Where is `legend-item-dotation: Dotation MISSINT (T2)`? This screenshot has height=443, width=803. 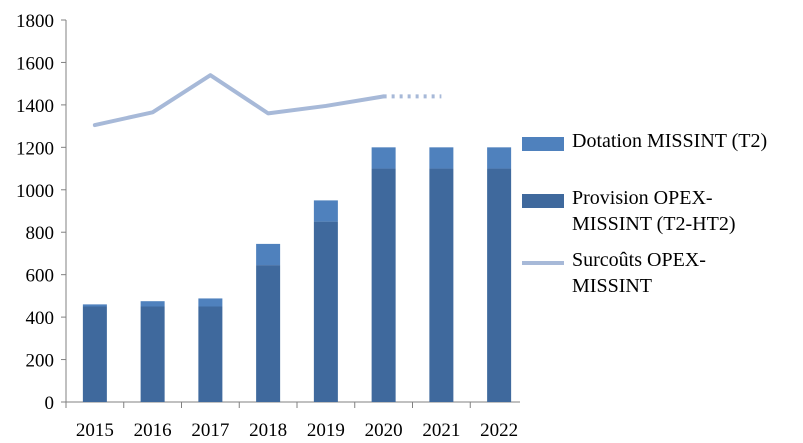 legend-item-dotation: Dotation MISSINT (T2) is located at coordinates (662, 141).